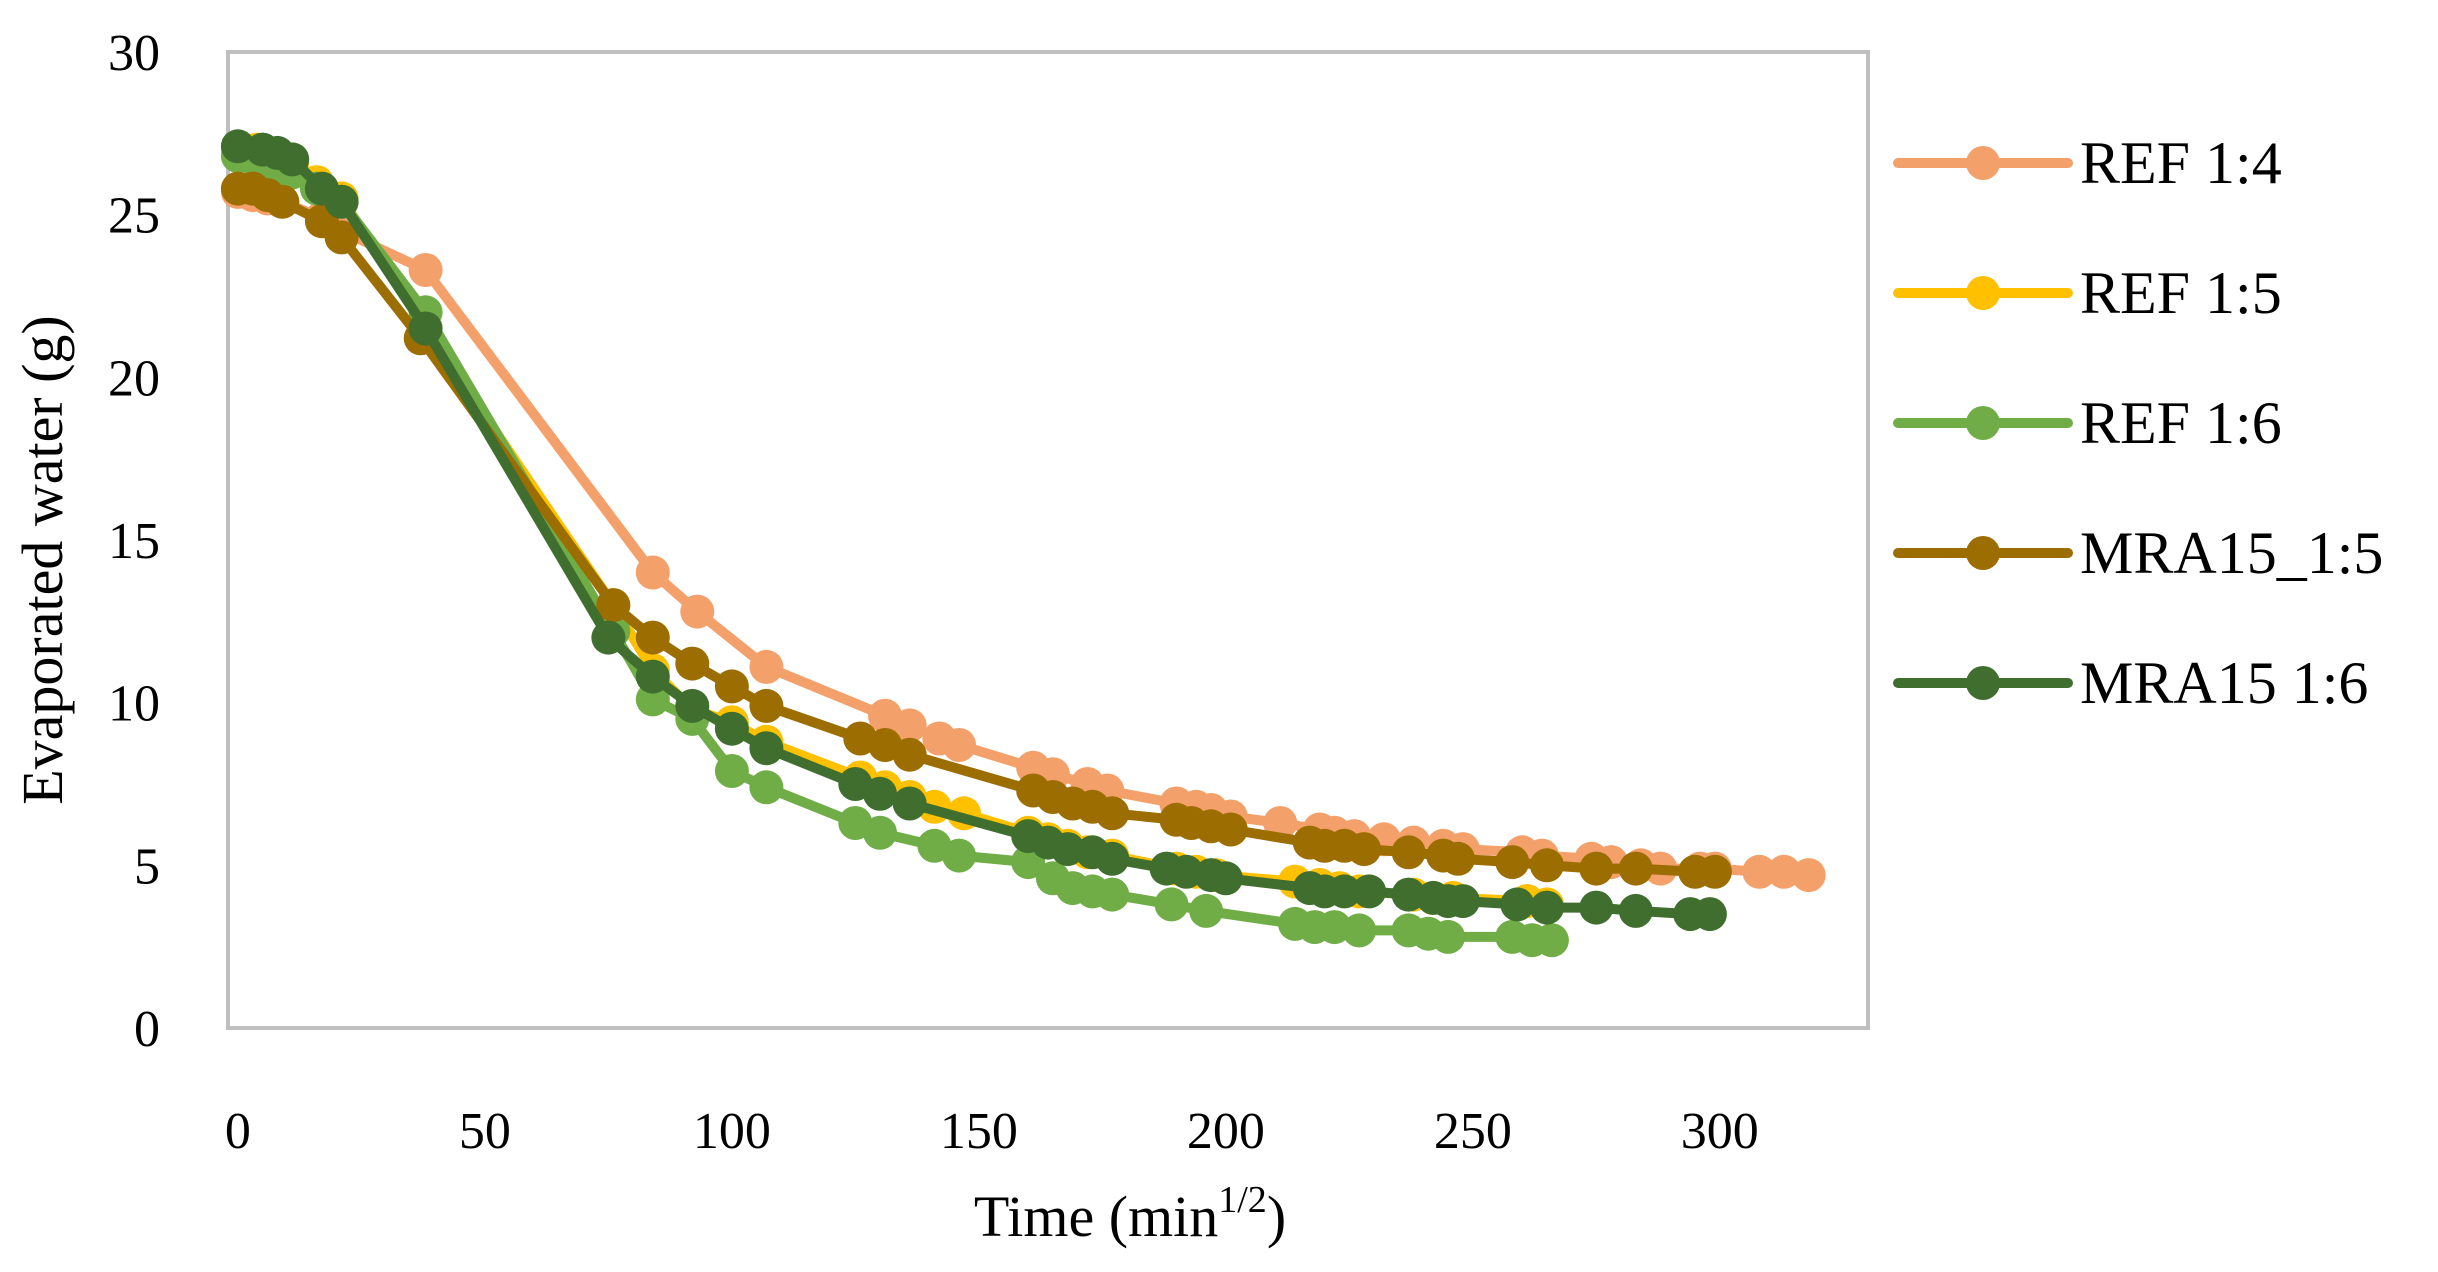  Describe the element at coordinates (238, 1131) in the screenshot. I see `x-tick-label: 0` at that location.